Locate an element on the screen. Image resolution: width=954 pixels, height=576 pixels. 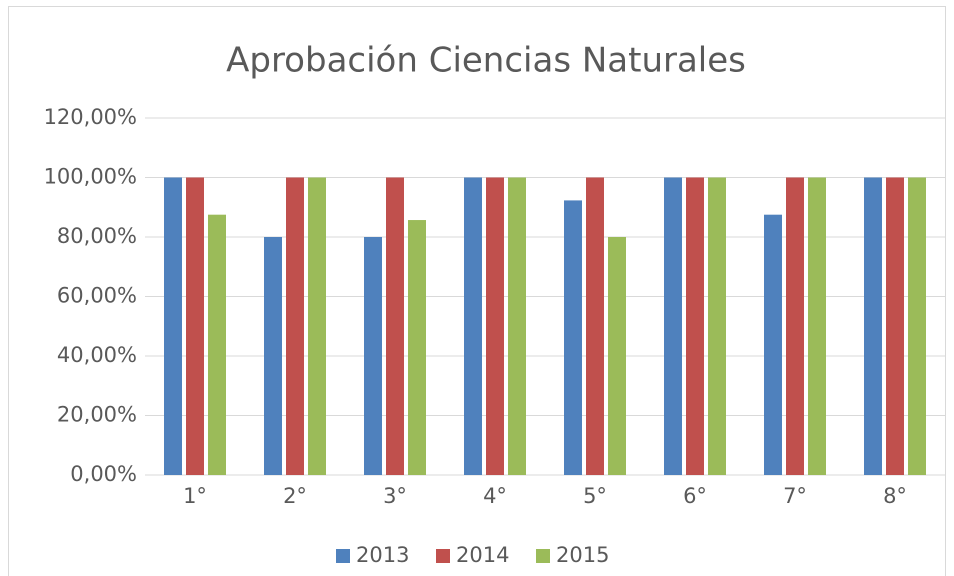
legend-label: 2014 is located at coordinates (482, 555).